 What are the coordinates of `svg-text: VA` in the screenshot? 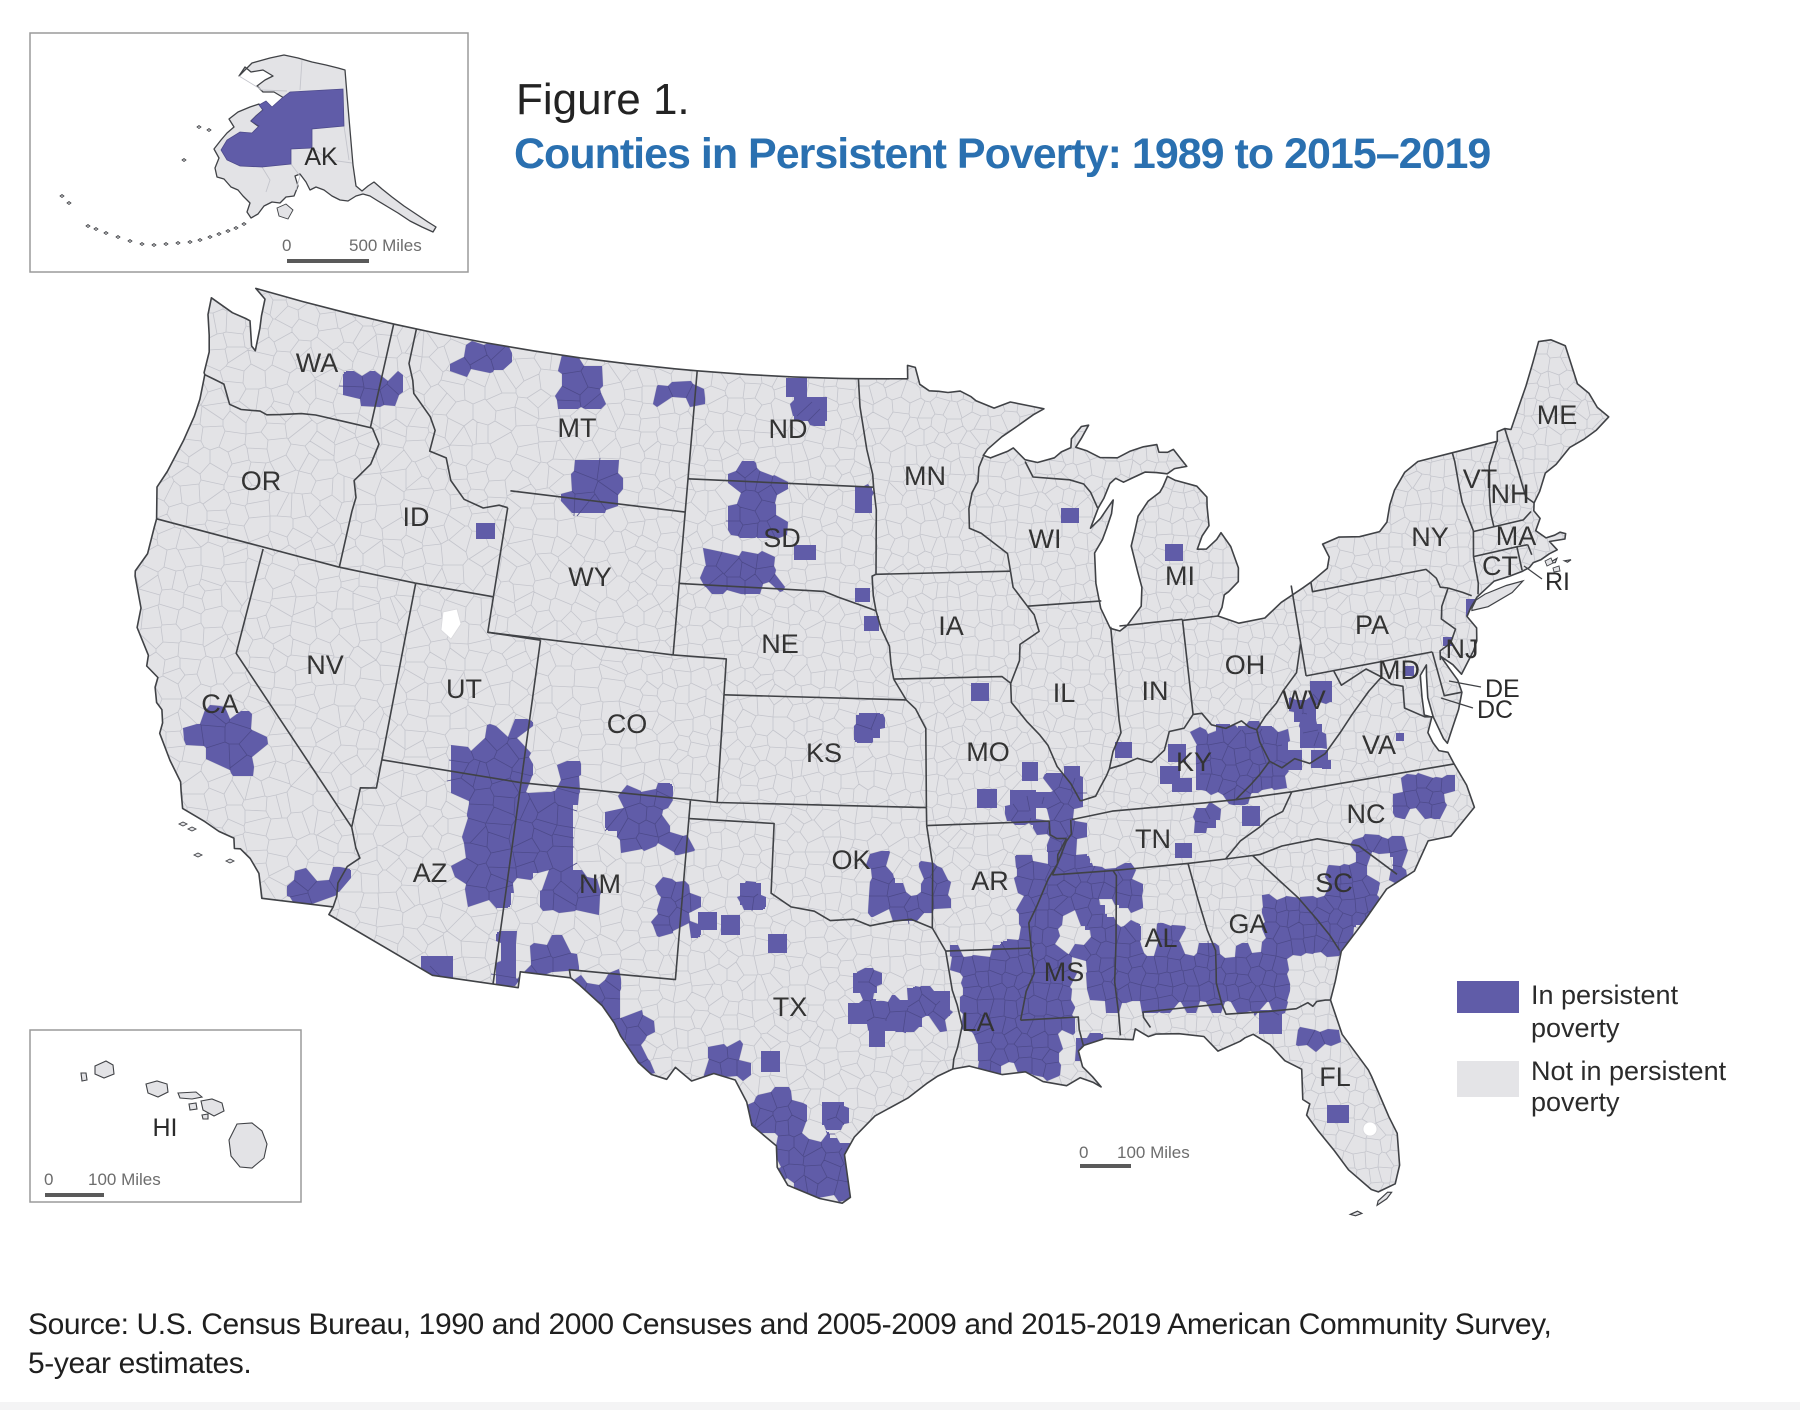 It's located at (1379, 745).